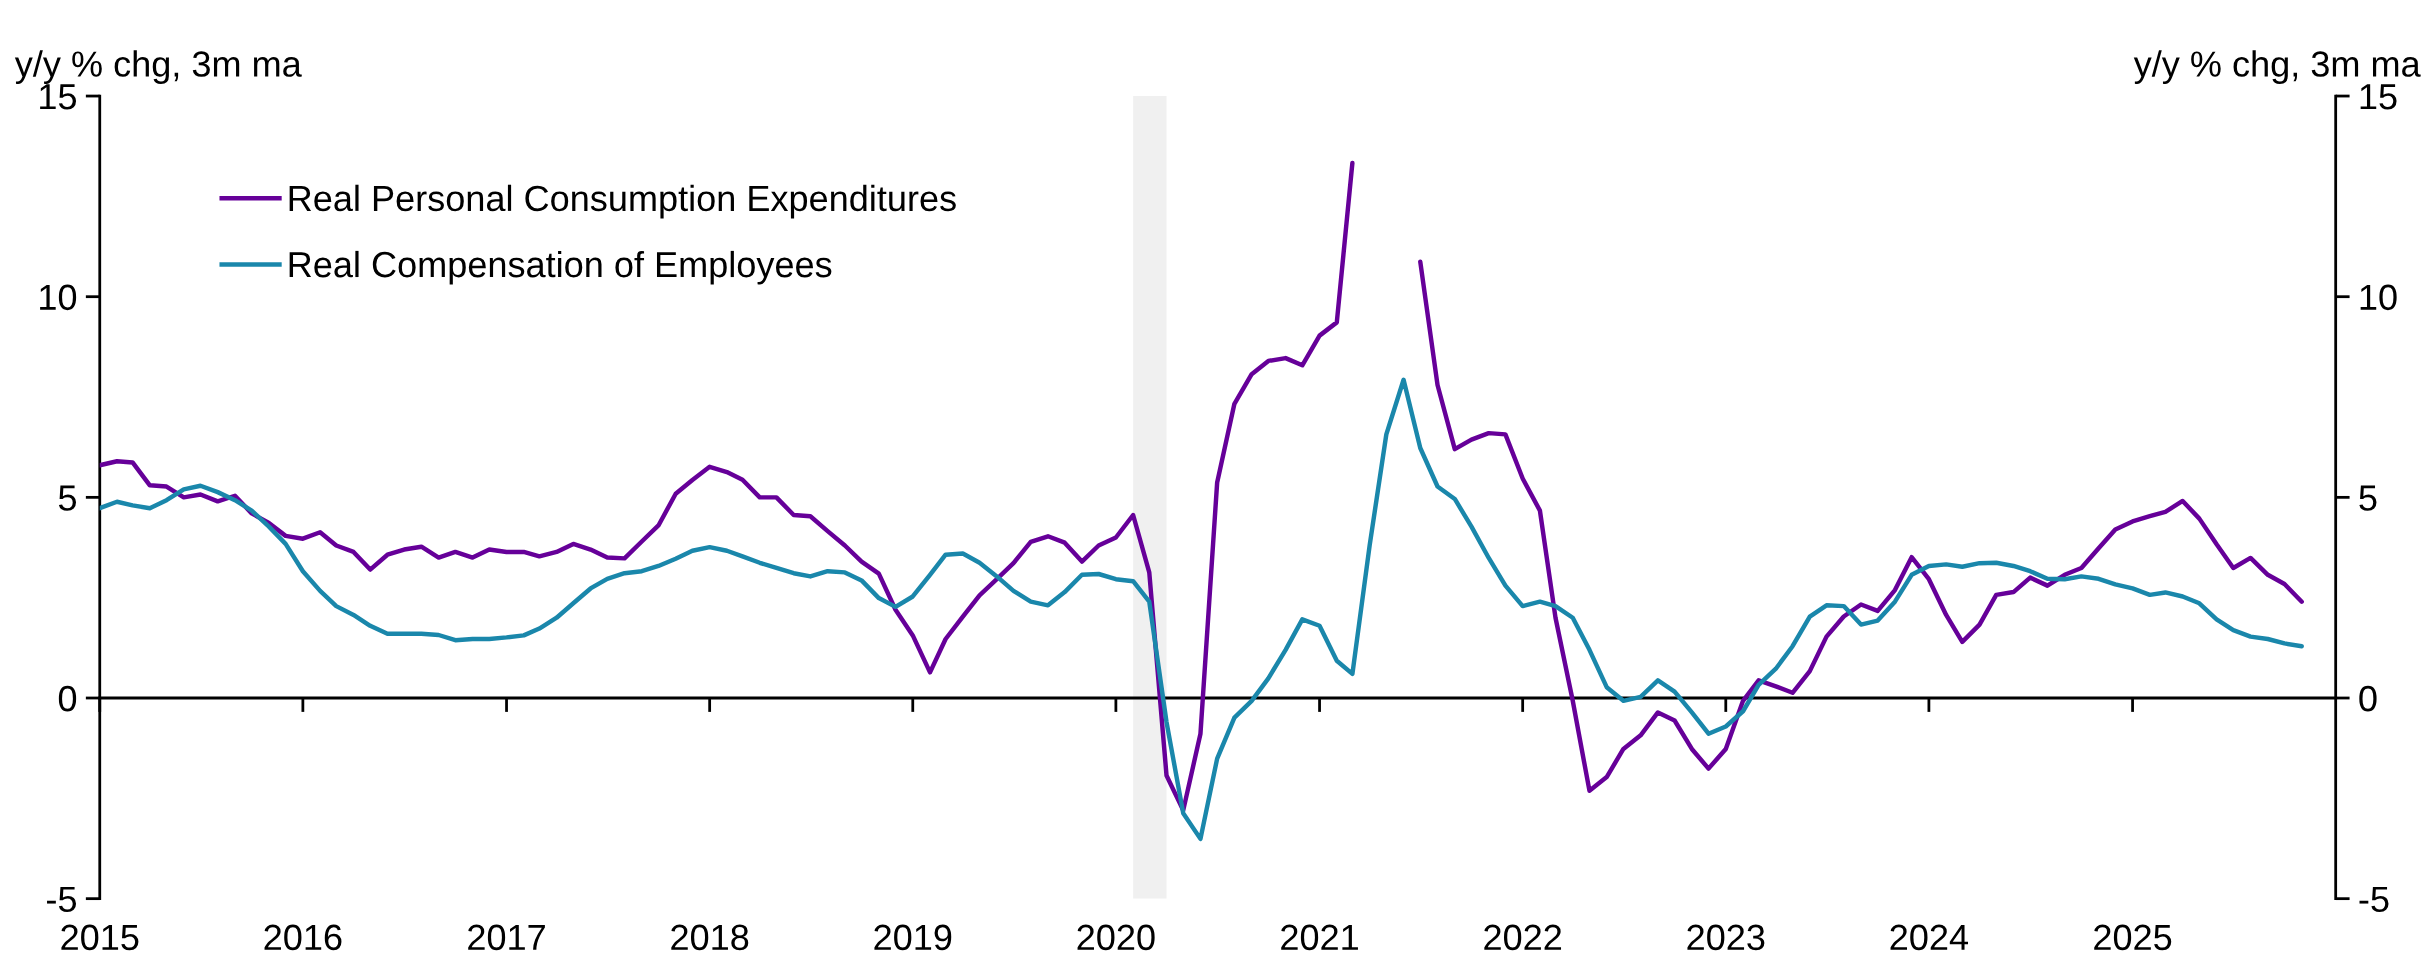 Image resolution: width=2433 pixels, height=980 pixels. I want to click on y2-tick-label: -5, so click(2374, 899).